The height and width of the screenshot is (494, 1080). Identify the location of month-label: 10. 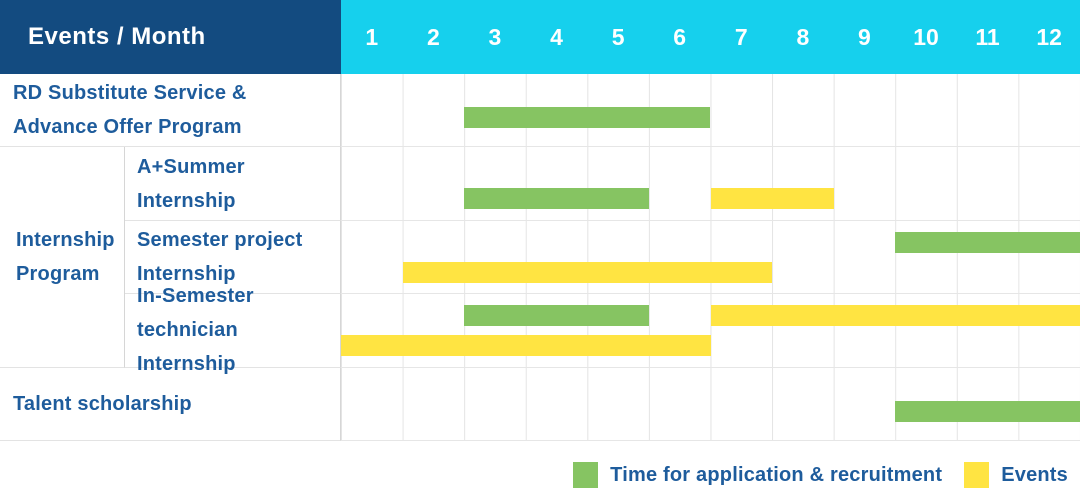
(926, 36).